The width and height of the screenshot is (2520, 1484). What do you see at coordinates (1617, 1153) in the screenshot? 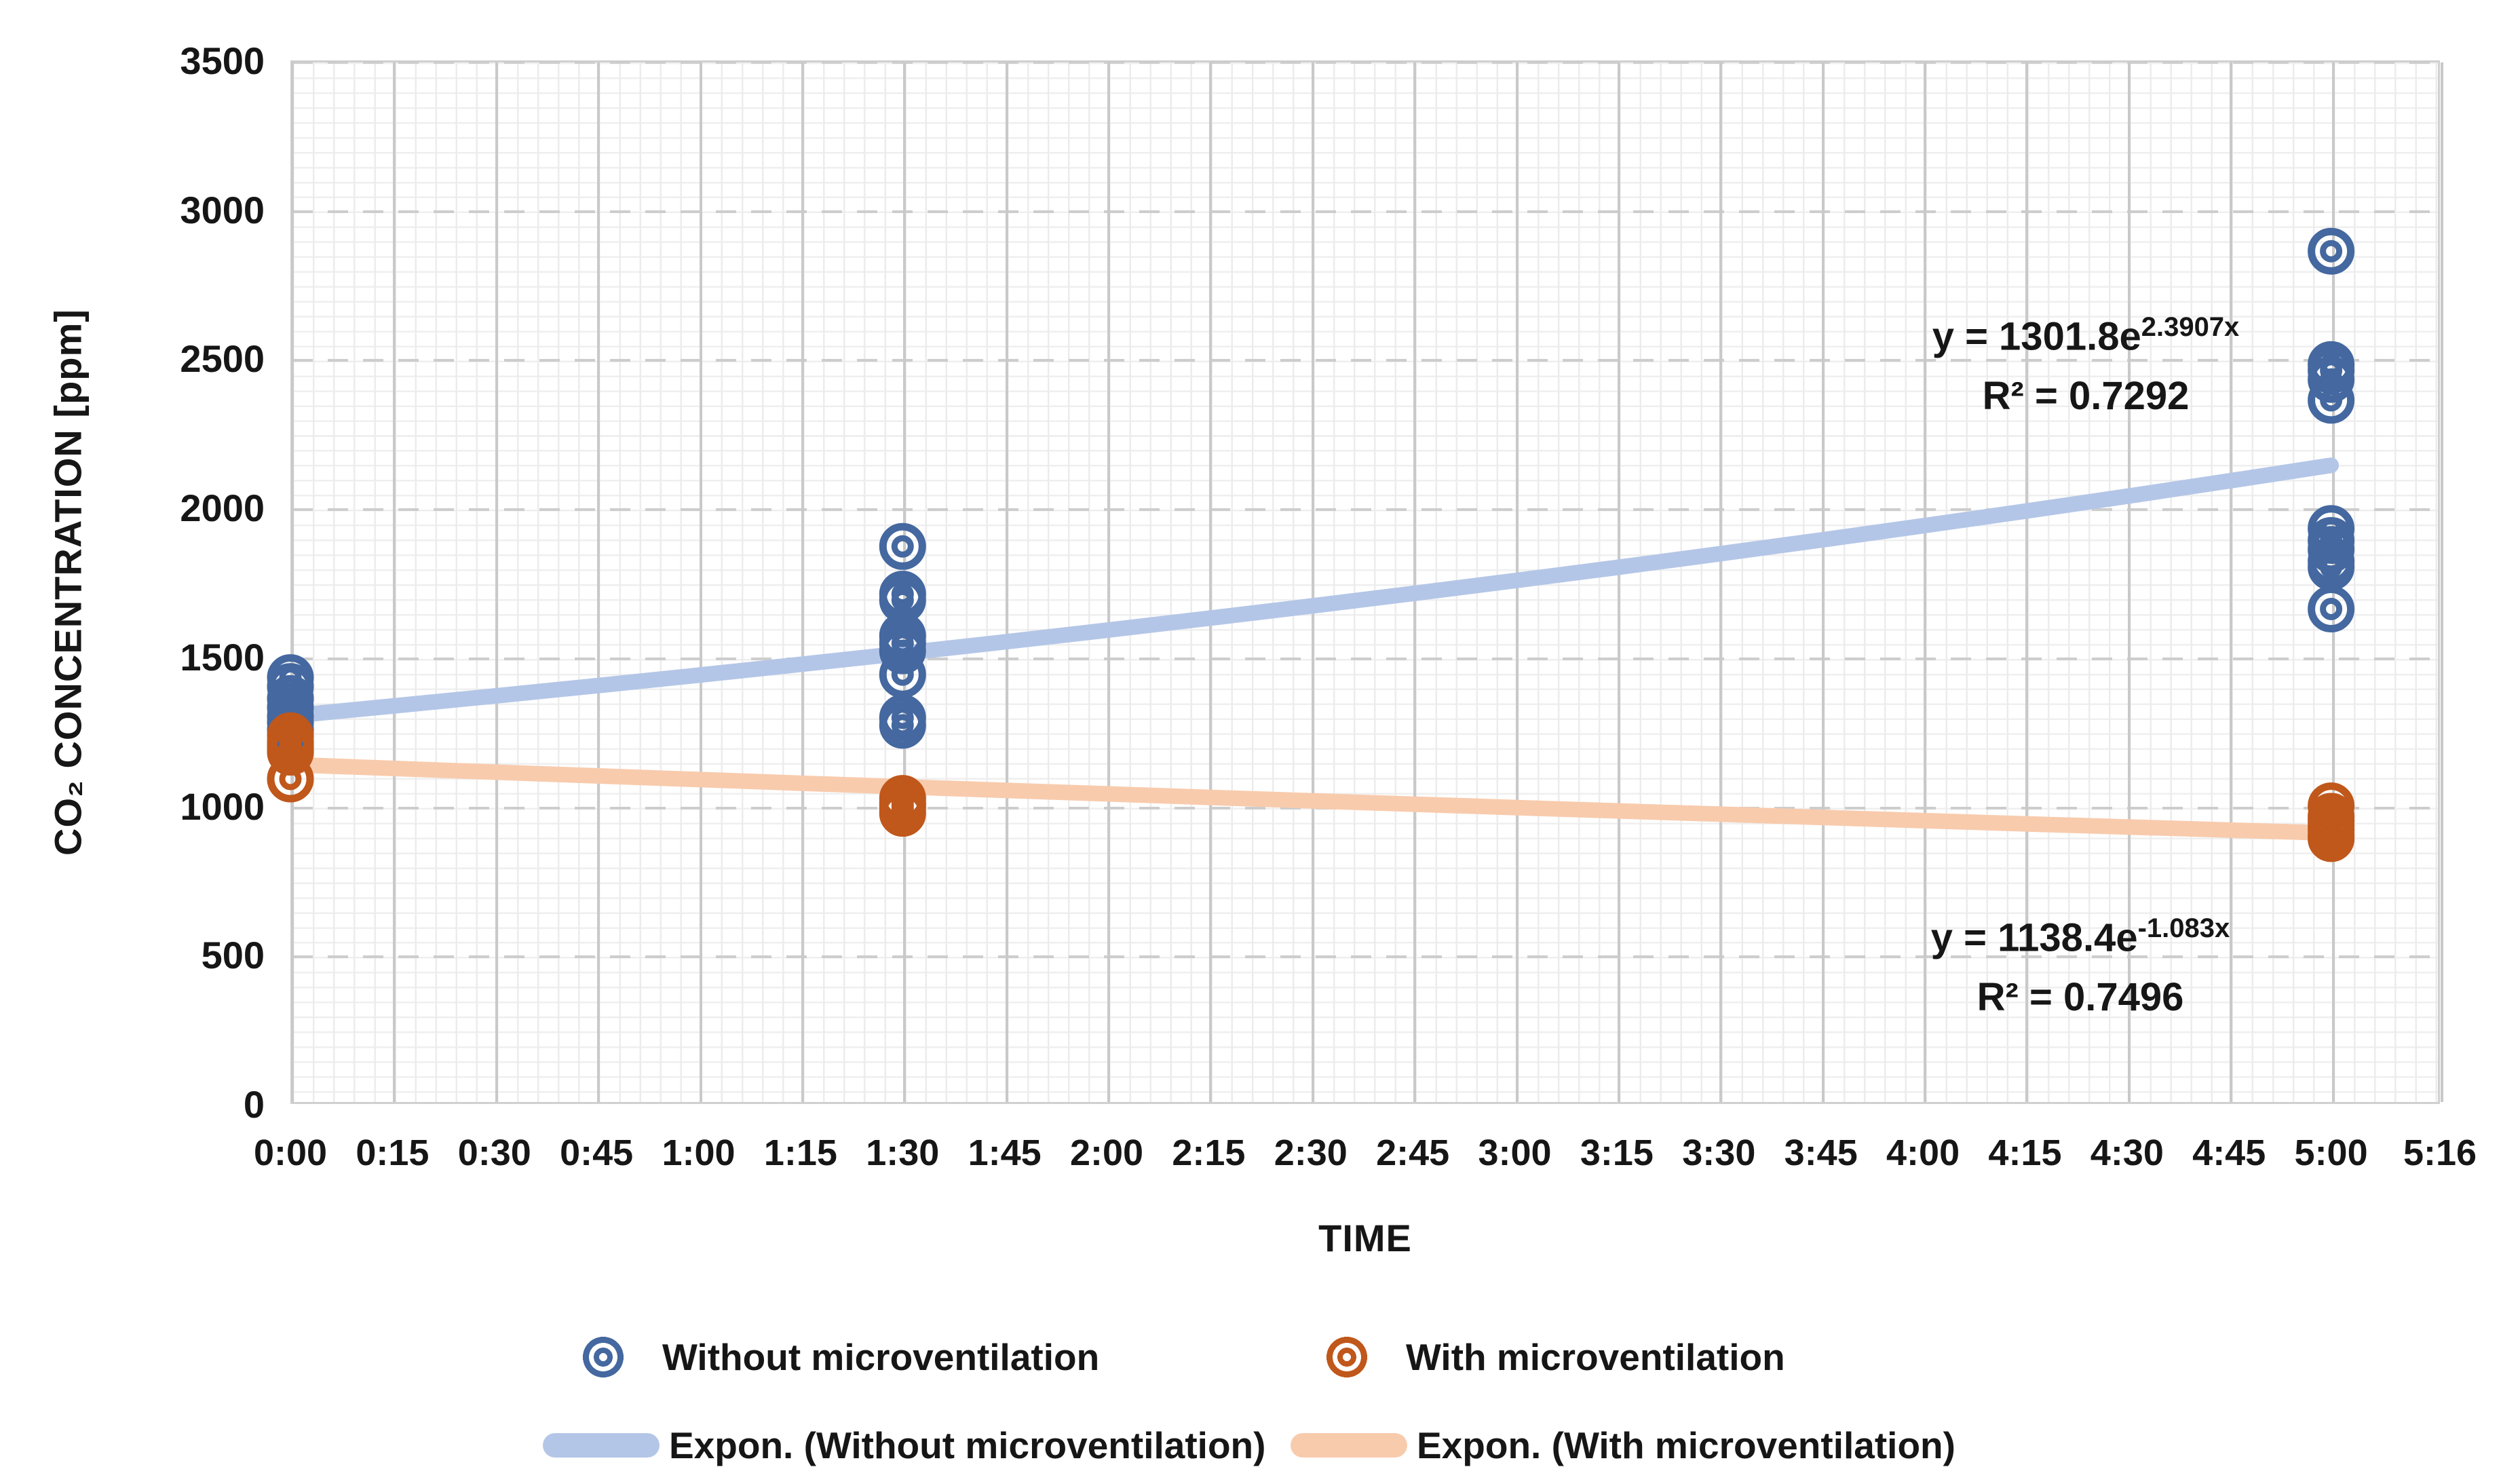
I see `x-tick-label: 3:15` at bounding box center [1617, 1153].